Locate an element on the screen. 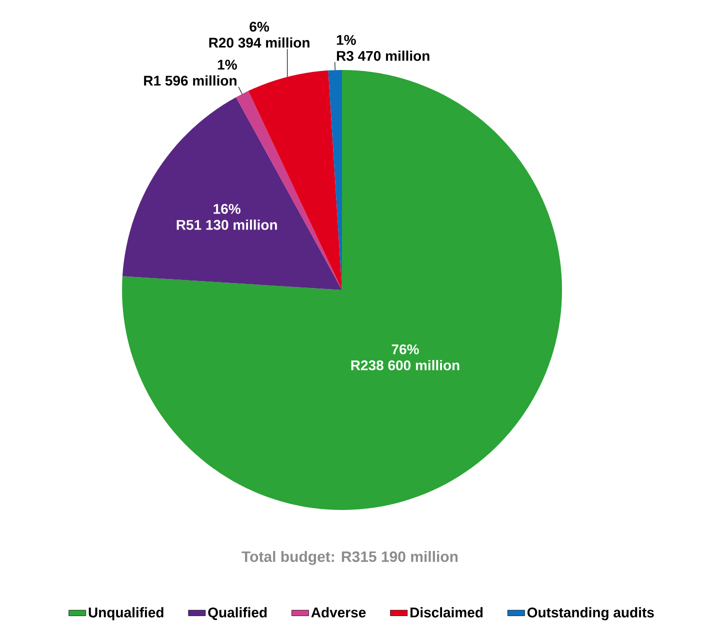  legend-label: Qualified is located at coordinates (237, 613).